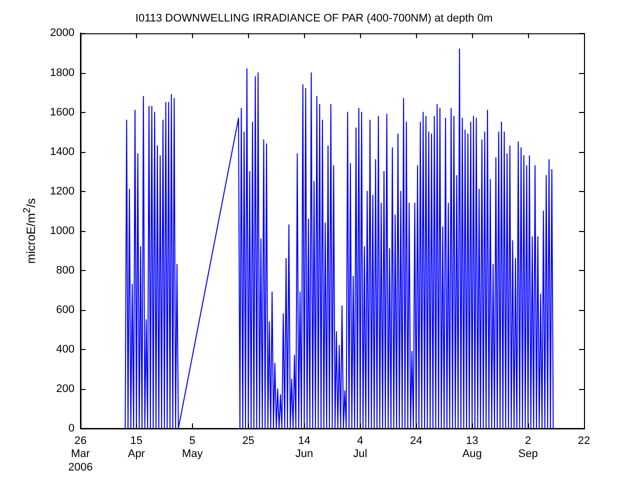  I want to click on x-tick-label: 25, so click(248, 441).